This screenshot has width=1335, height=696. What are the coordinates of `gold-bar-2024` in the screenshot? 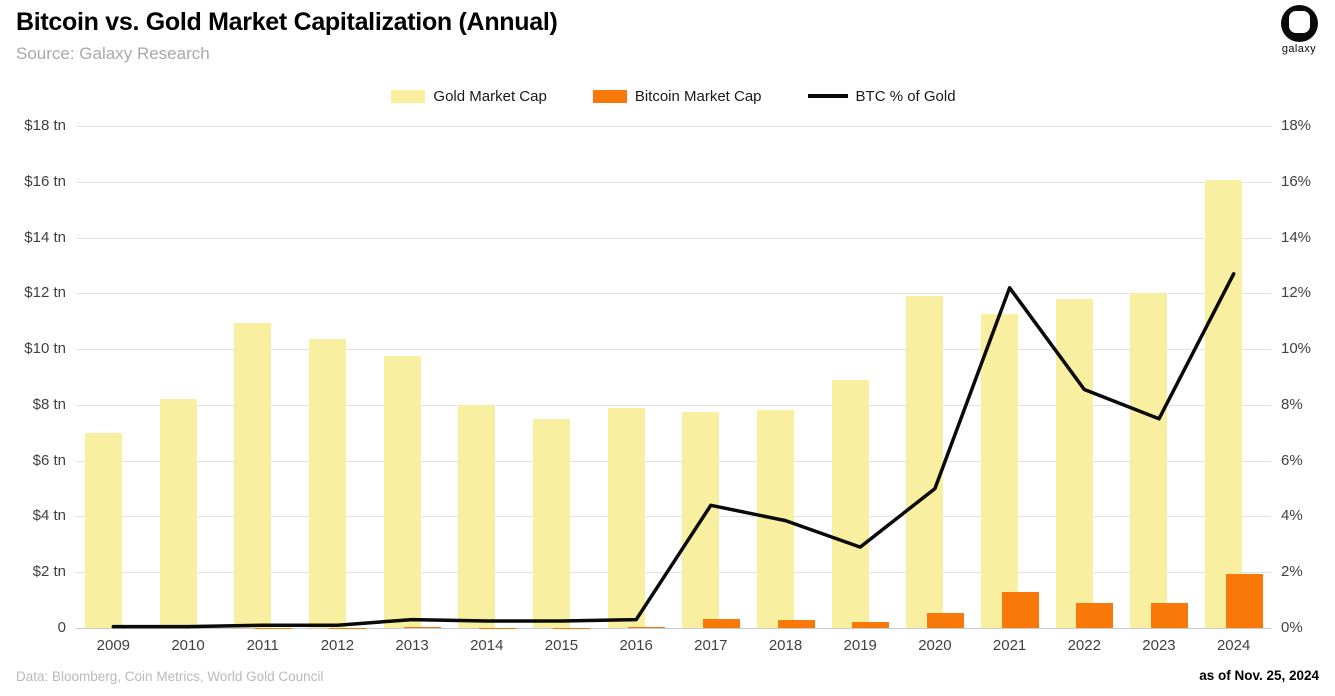 It's located at (1224, 404).